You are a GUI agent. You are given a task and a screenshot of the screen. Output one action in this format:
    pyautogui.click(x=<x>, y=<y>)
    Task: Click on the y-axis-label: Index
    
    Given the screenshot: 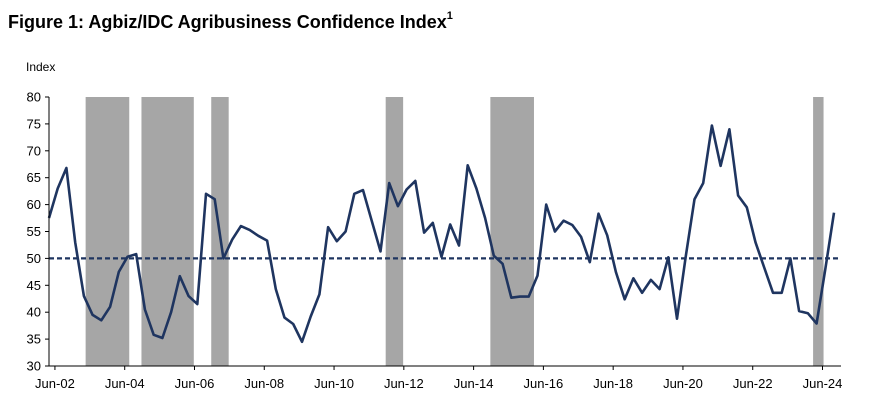 What is the action you would take?
    pyautogui.click(x=40, y=67)
    